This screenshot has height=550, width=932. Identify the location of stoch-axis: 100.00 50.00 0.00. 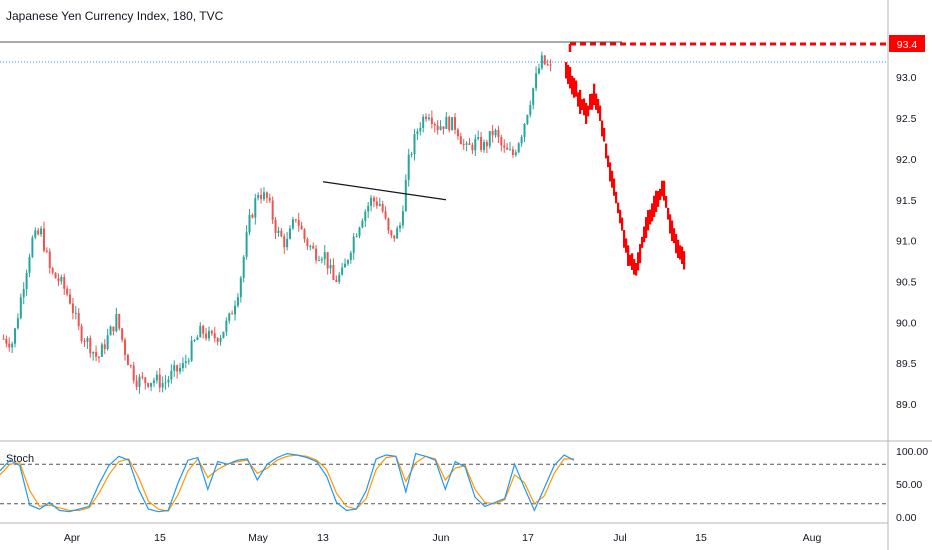
(912, 485).